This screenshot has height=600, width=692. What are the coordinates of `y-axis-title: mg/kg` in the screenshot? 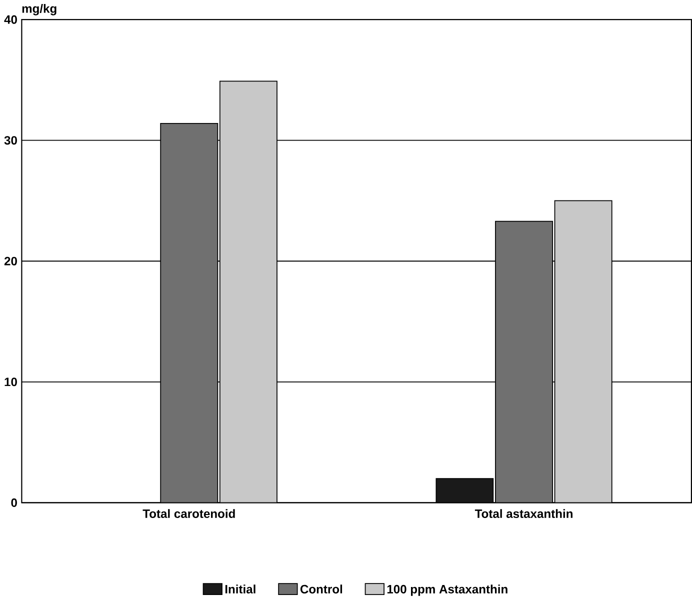 It's located at (39, 10).